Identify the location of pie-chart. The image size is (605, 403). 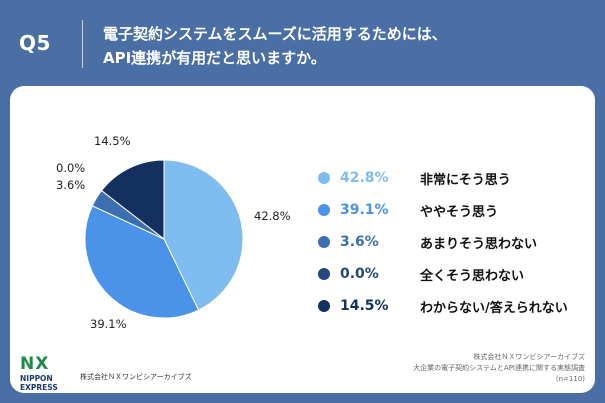
(164, 239).